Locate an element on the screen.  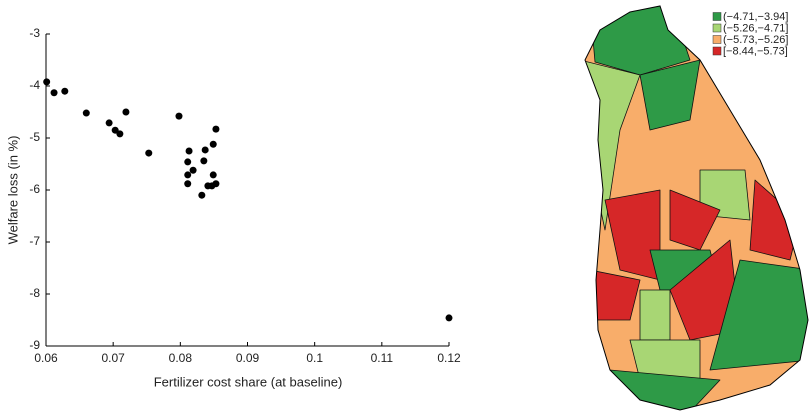
y-tick-label: -7 is located at coordinates (34, 241).